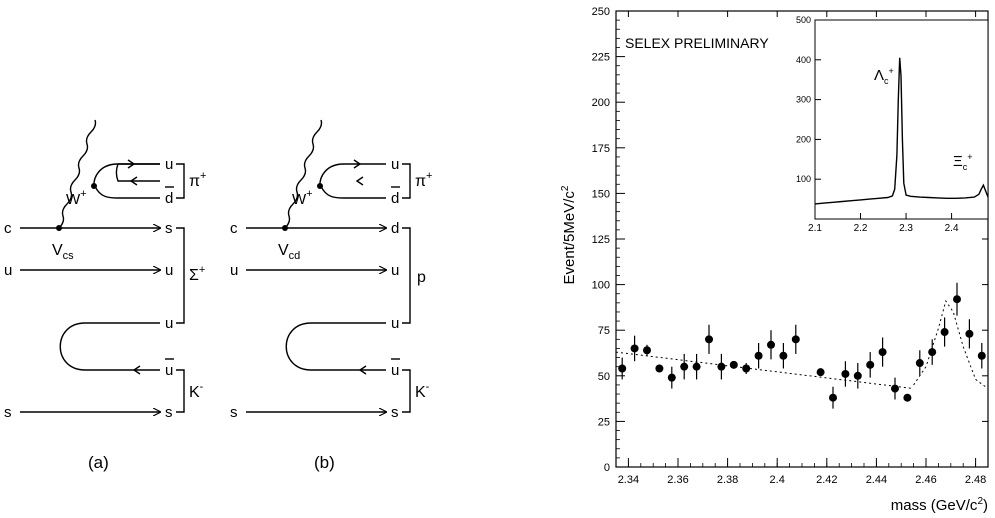  Describe the element at coordinates (883, 223) in the screenshot. I see `inset-x-ticks: 2.1 2.2 2.3 2.4` at that location.